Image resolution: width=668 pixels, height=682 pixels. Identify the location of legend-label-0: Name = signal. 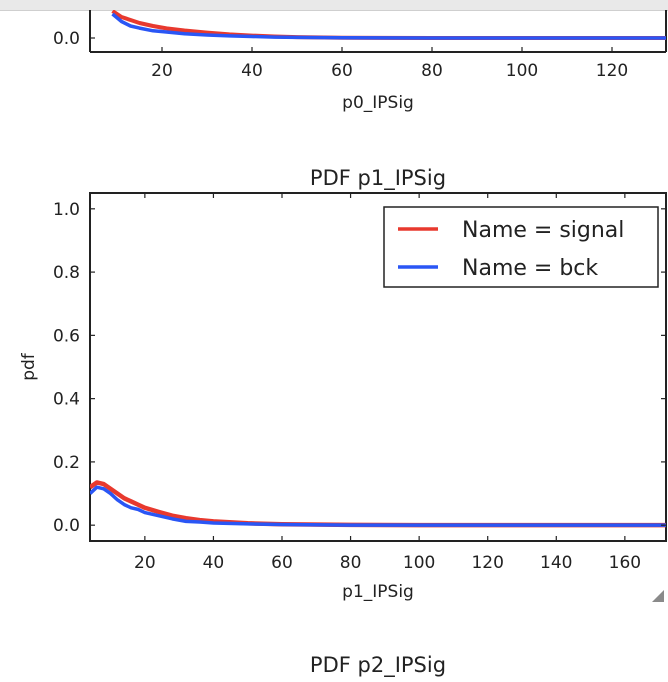
(543, 230).